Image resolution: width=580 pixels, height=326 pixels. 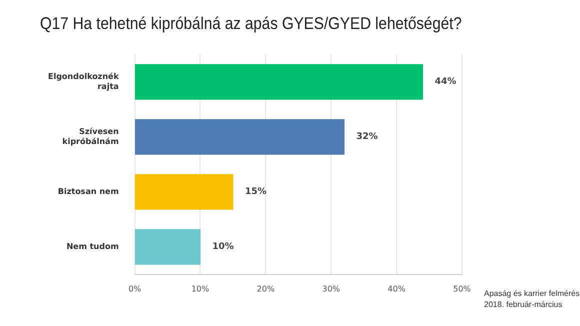 I want to click on data-label: 10%, so click(x=223, y=247).